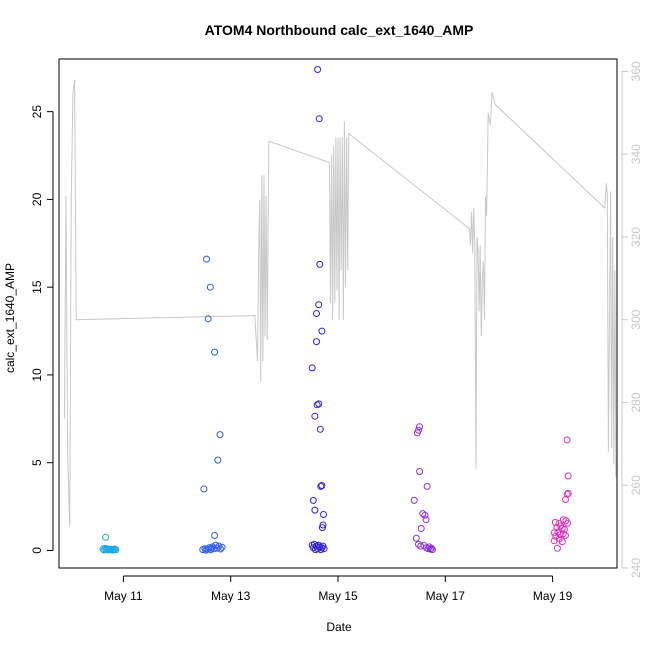 The width and height of the screenshot is (650, 650). I want to click on y2-tick-label: 300, so click(636, 319).